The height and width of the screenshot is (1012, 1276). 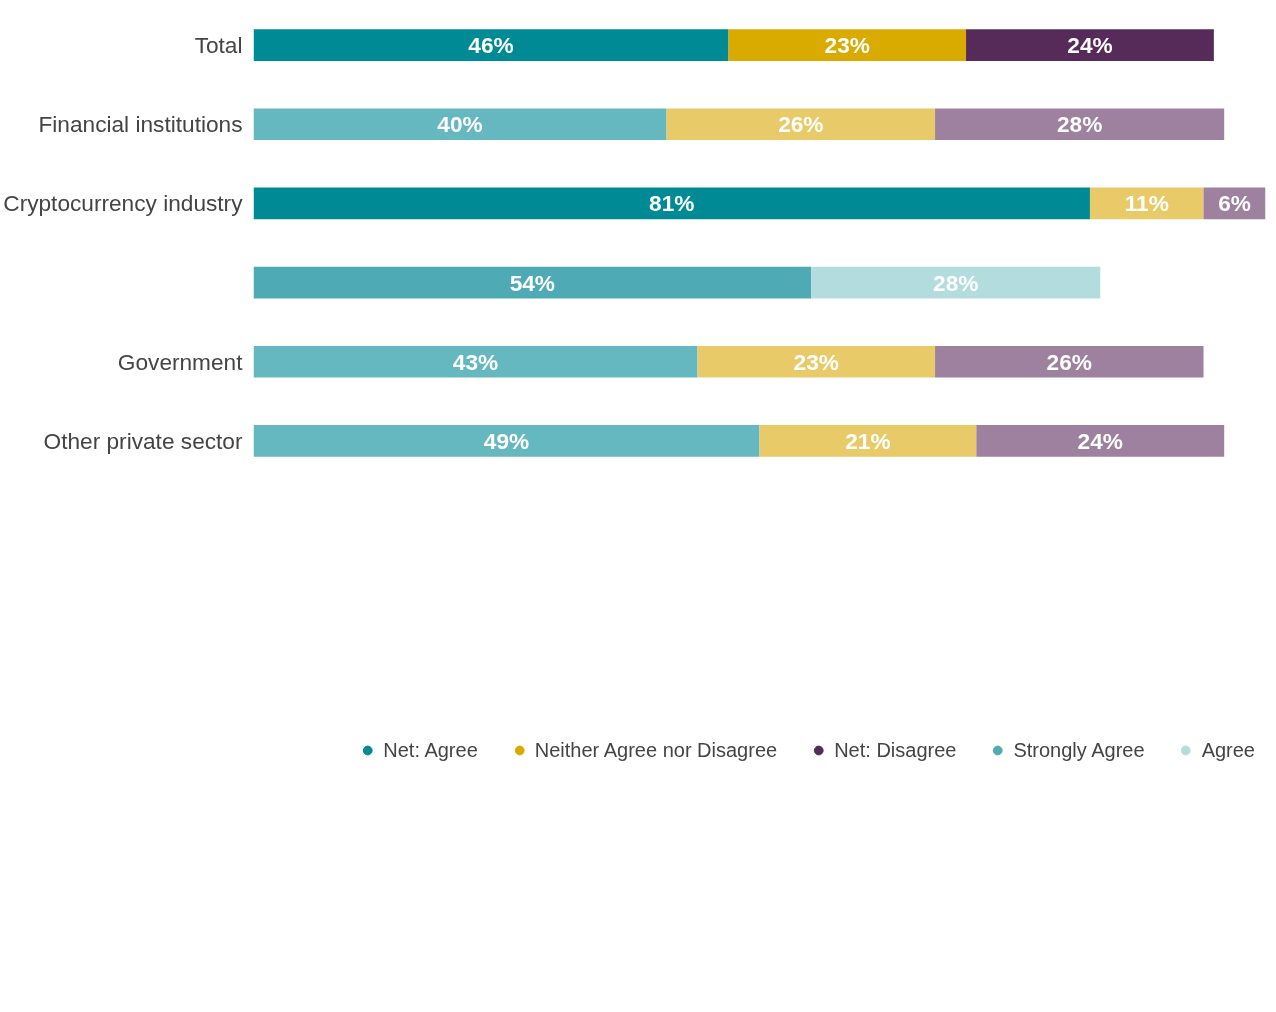 What do you see at coordinates (1146, 203) in the screenshot?
I see `data-label: 11%` at bounding box center [1146, 203].